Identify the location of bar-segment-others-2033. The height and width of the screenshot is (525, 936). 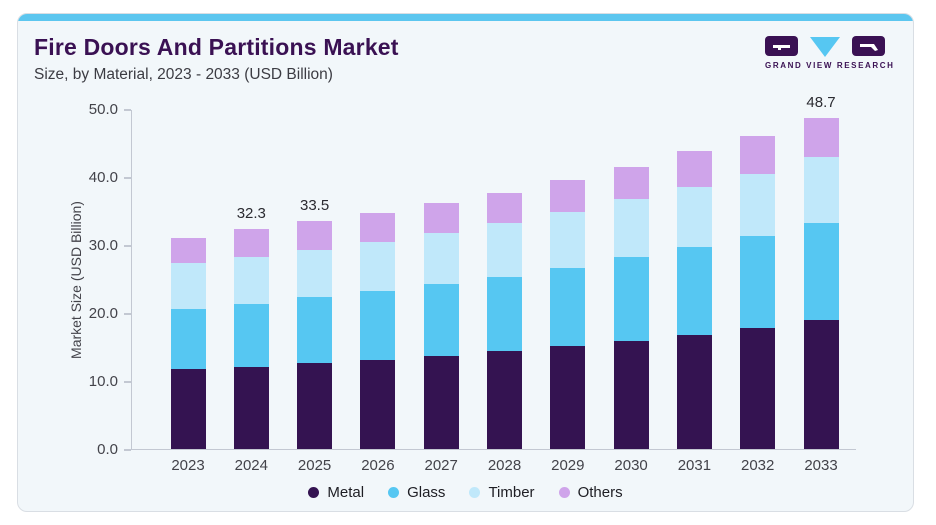
(821, 137).